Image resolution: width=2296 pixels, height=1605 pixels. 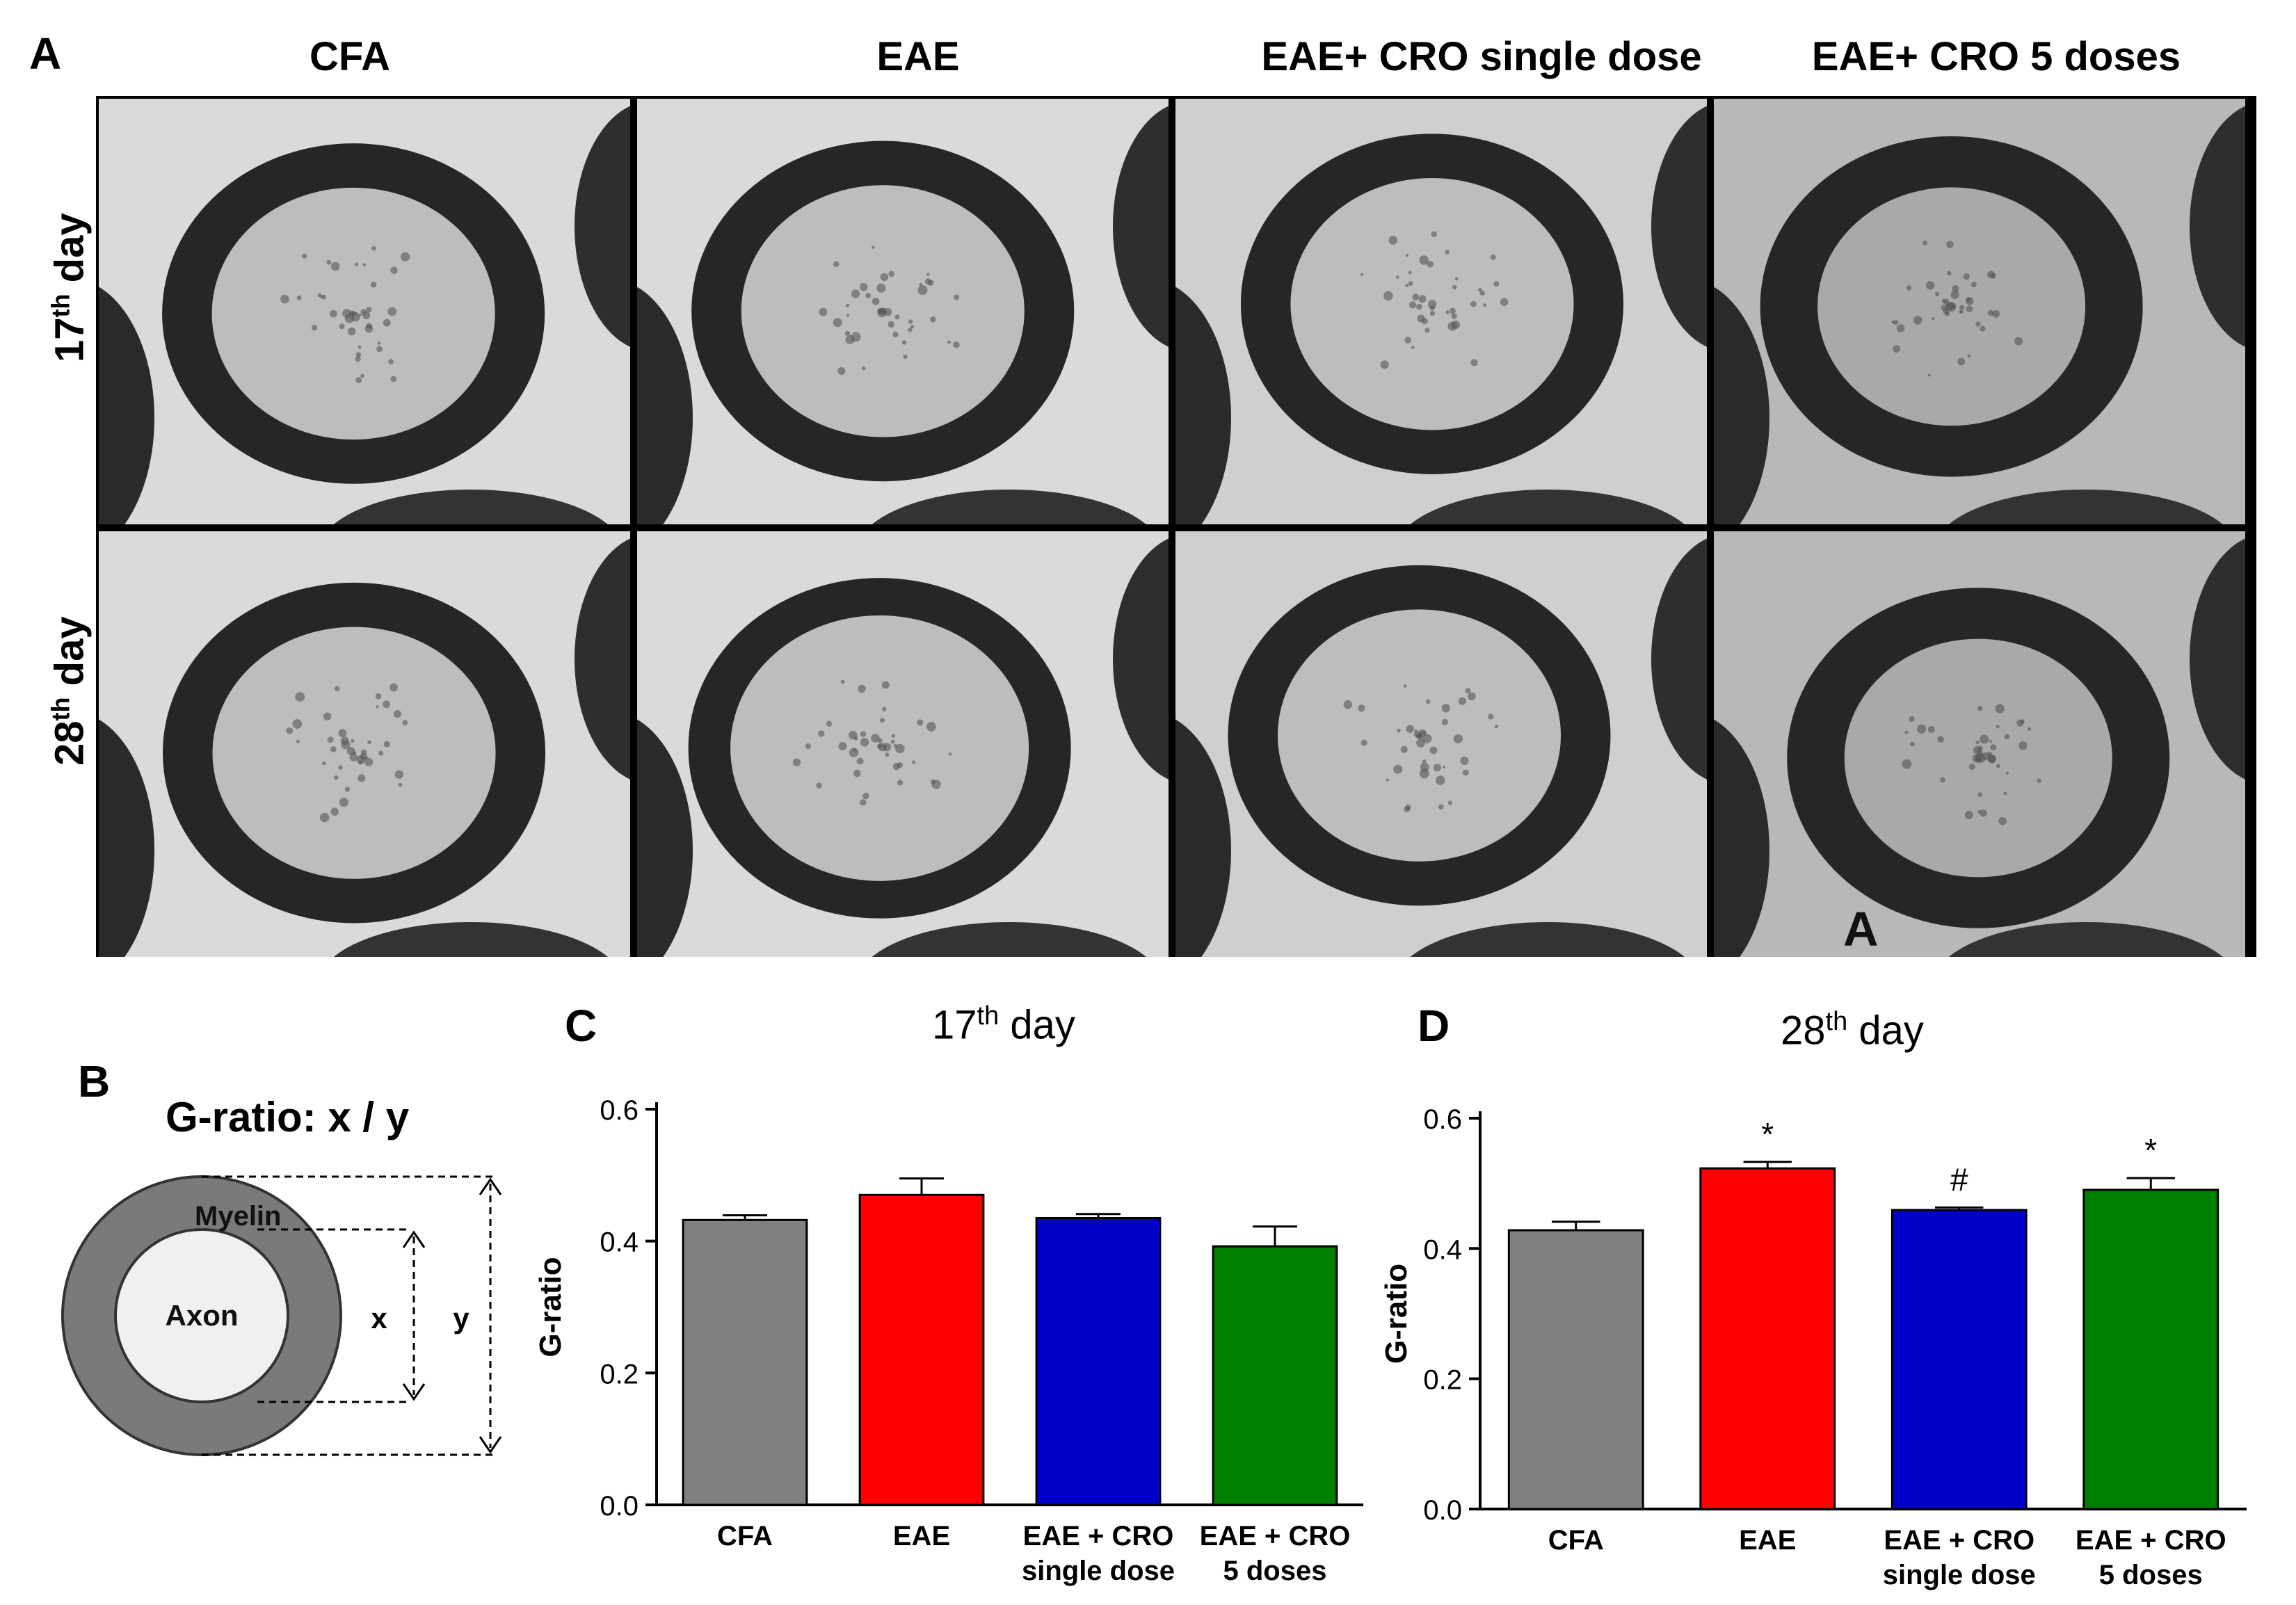 What do you see at coordinates (238, 1216) in the screenshot?
I see `myelin-label: Myelin` at bounding box center [238, 1216].